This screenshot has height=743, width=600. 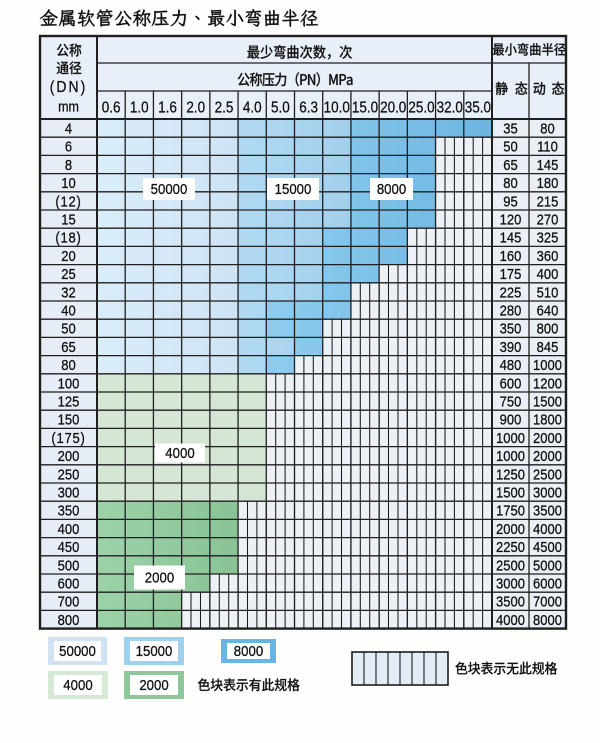 What do you see at coordinates (111, 107) in the screenshot?
I see `svg-text: 0.6` at bounding box center [111, 107].